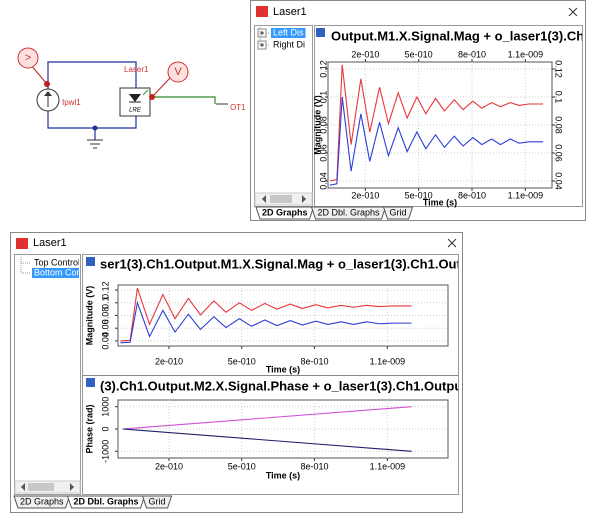 The height and width of the screenshot is (528, 600). I want to click on arrow-head, so click(48, 93).